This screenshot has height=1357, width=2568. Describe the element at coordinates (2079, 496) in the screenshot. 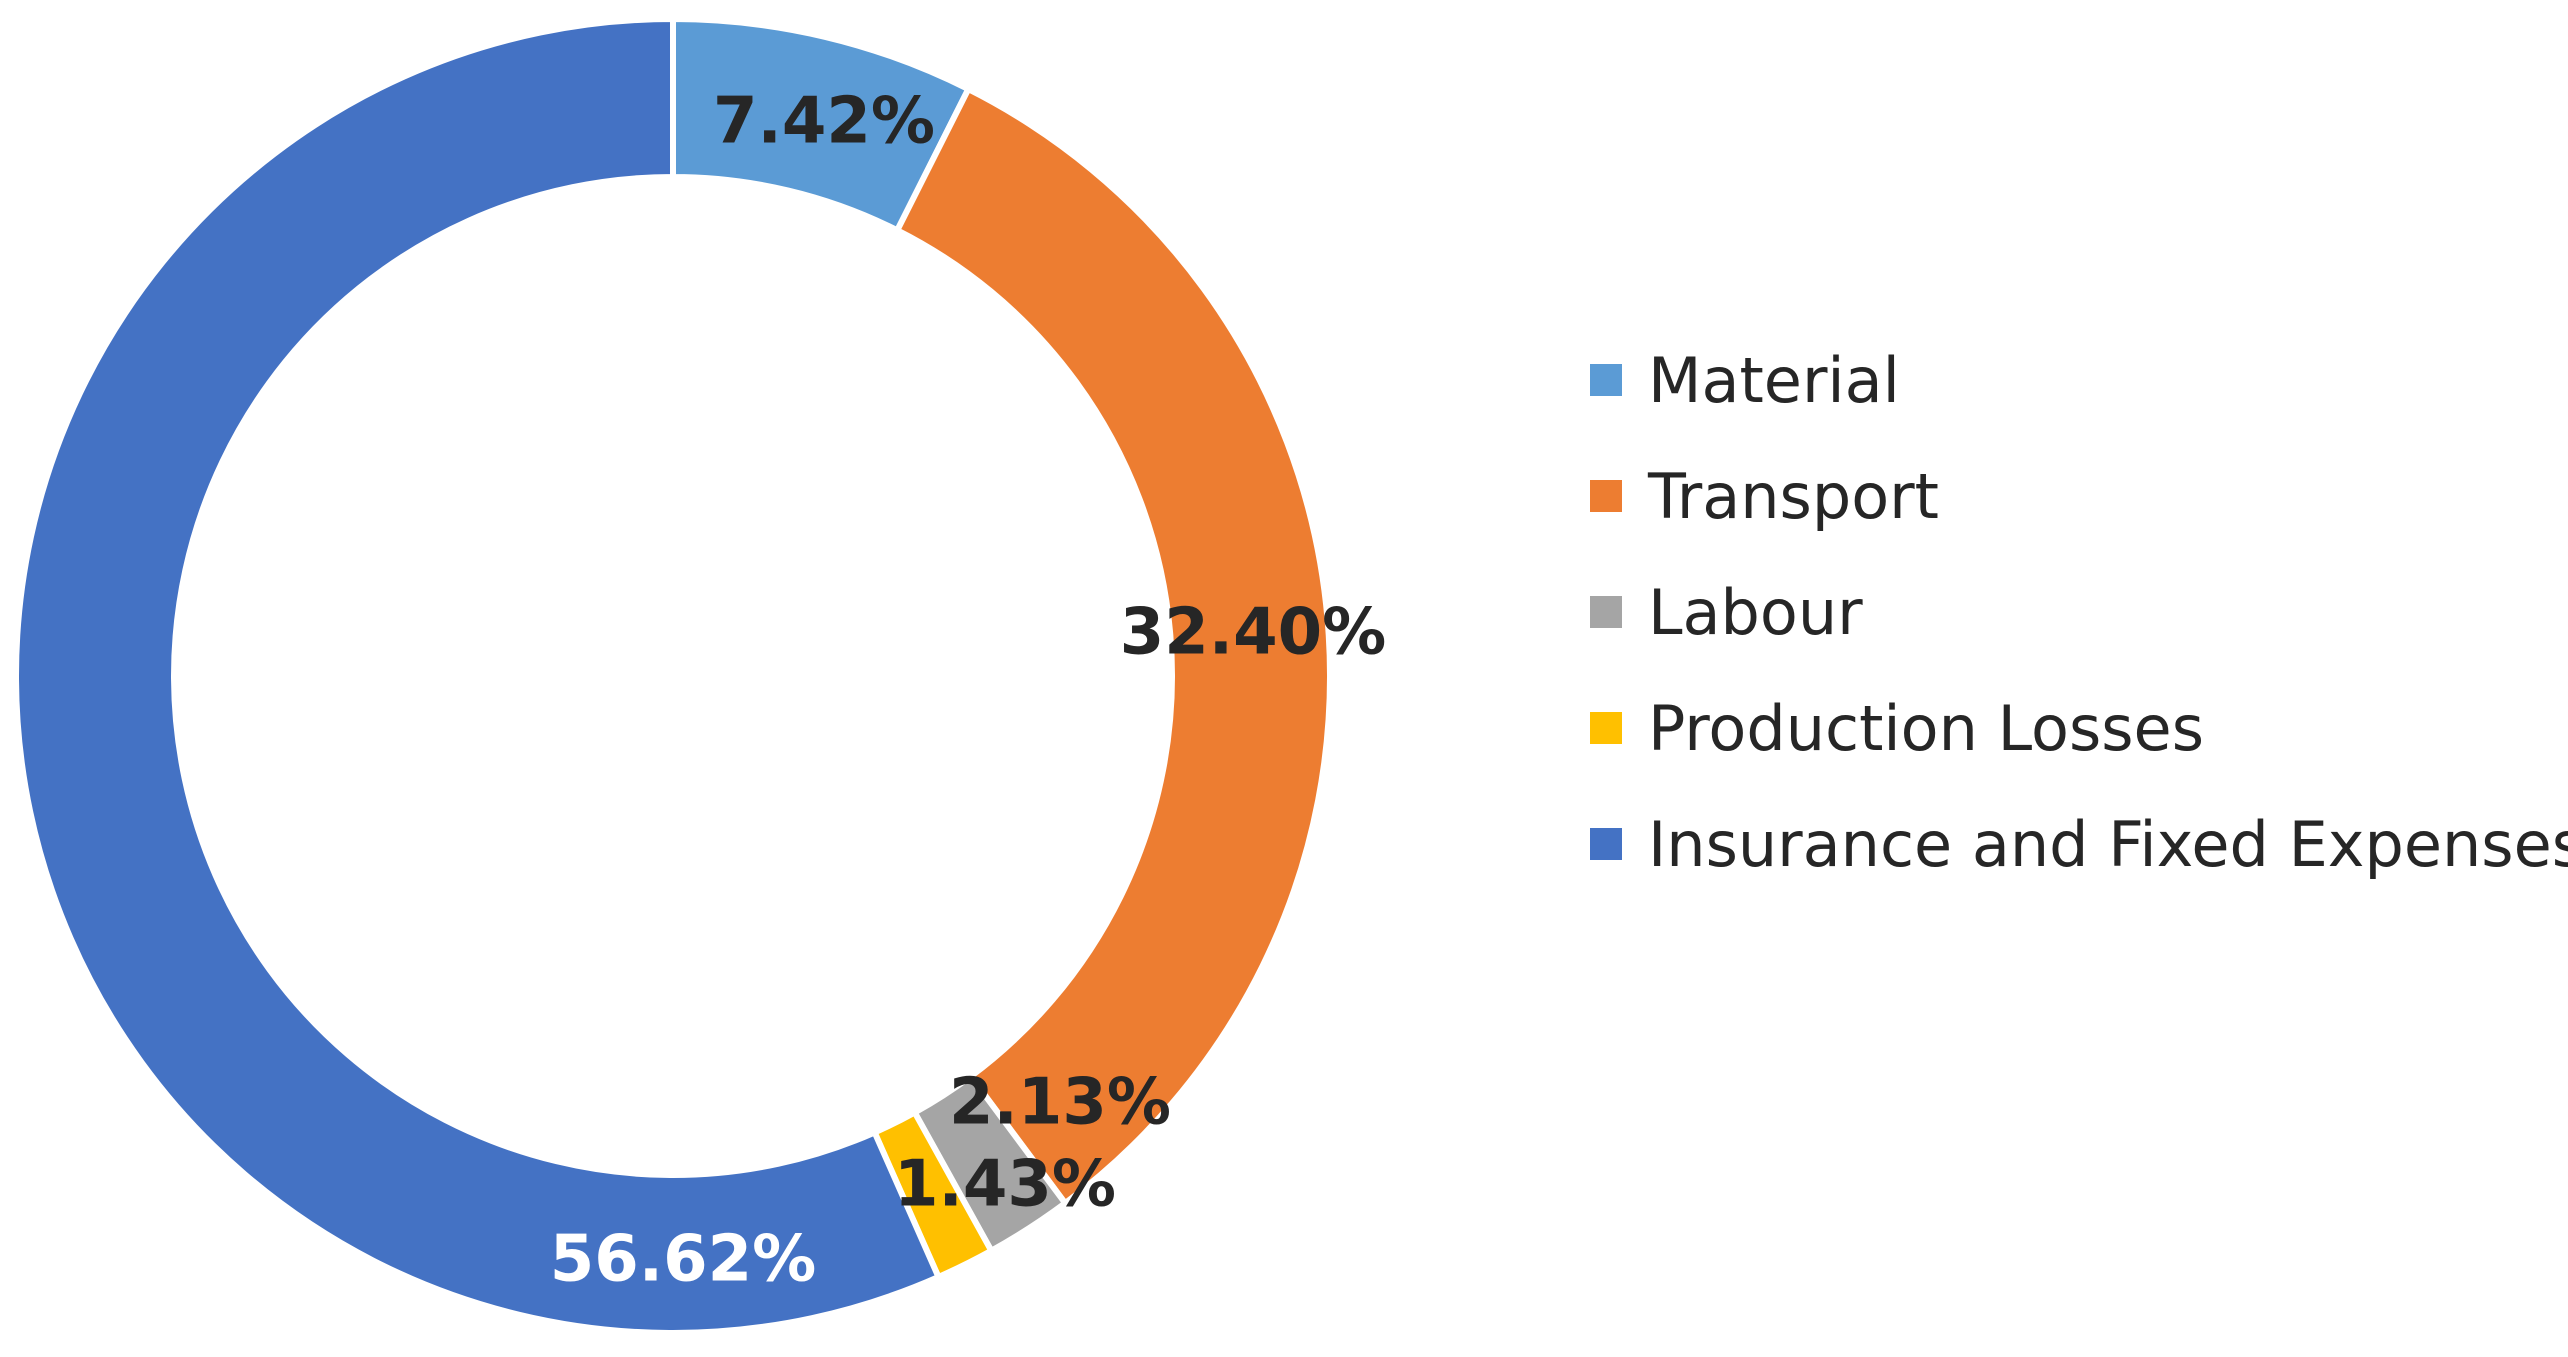

I see `legend-item-transport: Transport` at that location.